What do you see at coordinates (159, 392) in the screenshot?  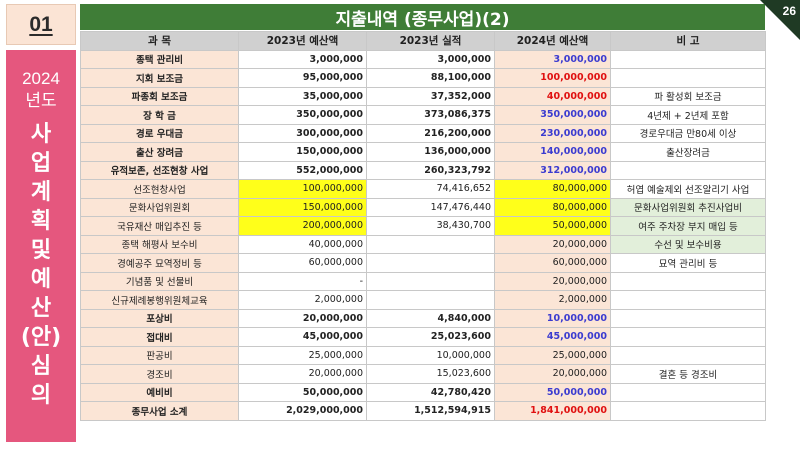 I see `row-category: 예비비` at bounding box center [159, 392].